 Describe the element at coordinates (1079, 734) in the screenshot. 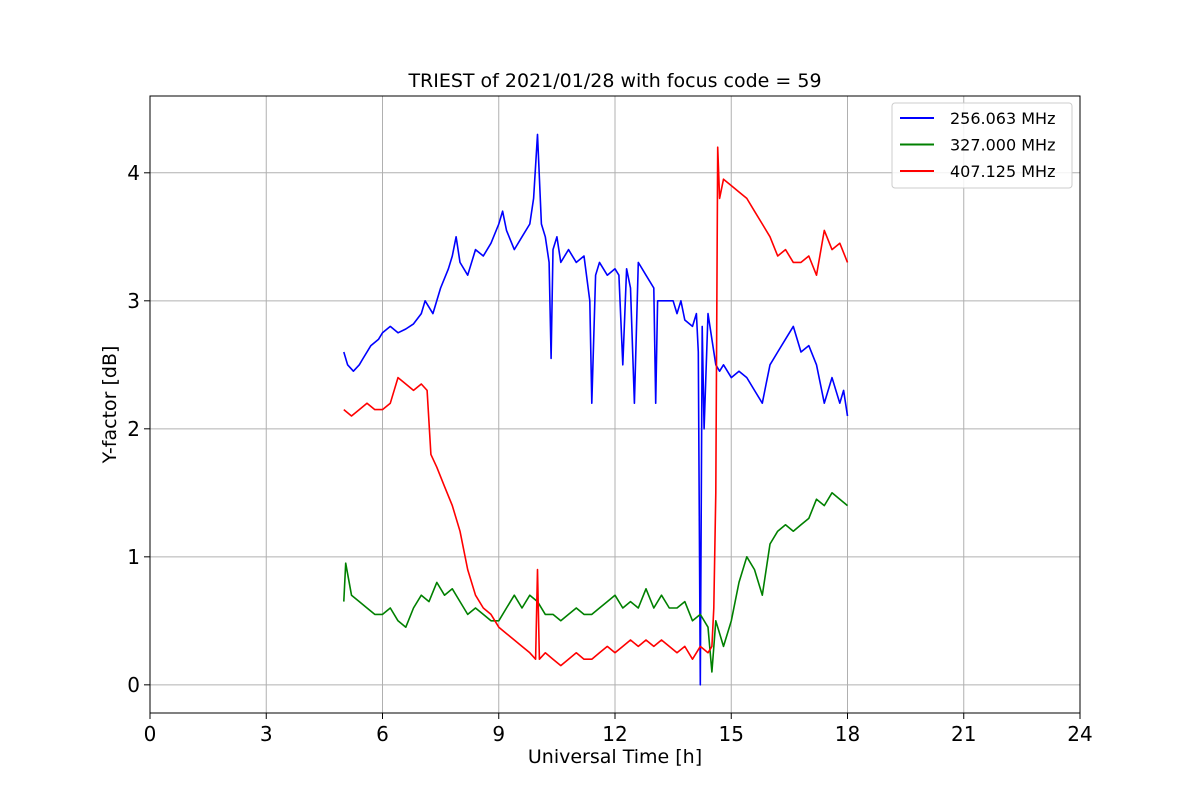

I see `x-tick-label: 24` at that location.